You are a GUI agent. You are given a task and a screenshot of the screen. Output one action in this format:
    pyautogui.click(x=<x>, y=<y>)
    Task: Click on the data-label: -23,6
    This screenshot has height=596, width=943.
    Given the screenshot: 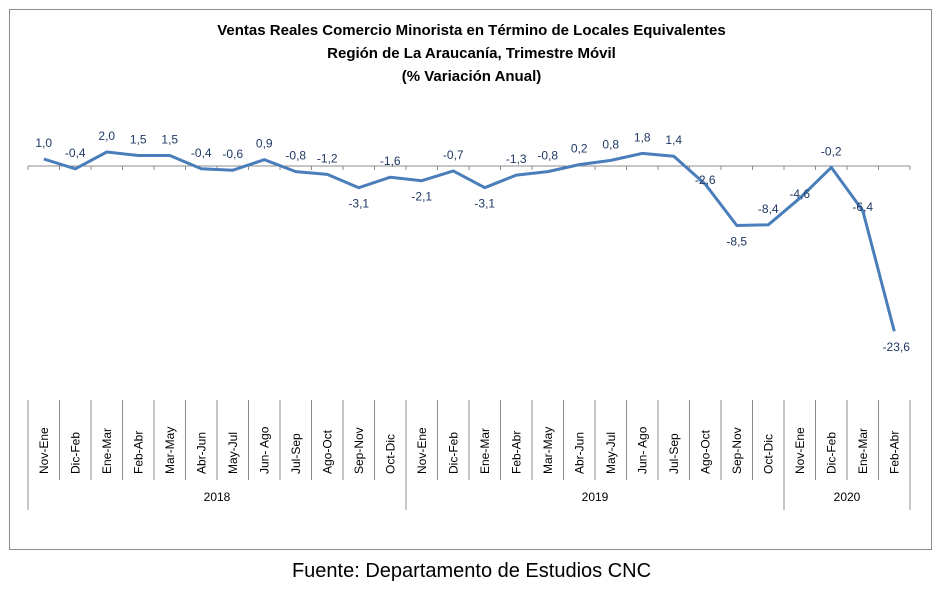 What is the action you would take?
    pyautogui.click(x=897, y=347)
    